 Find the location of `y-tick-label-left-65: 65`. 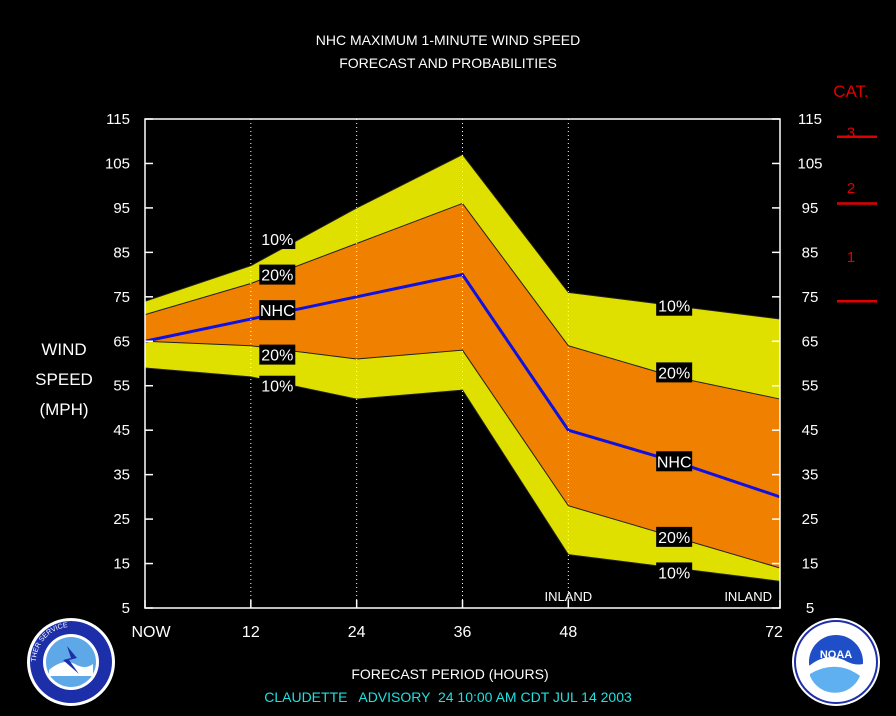

y-tick-label-left-65: 65 is located at coordinates (121, 341).